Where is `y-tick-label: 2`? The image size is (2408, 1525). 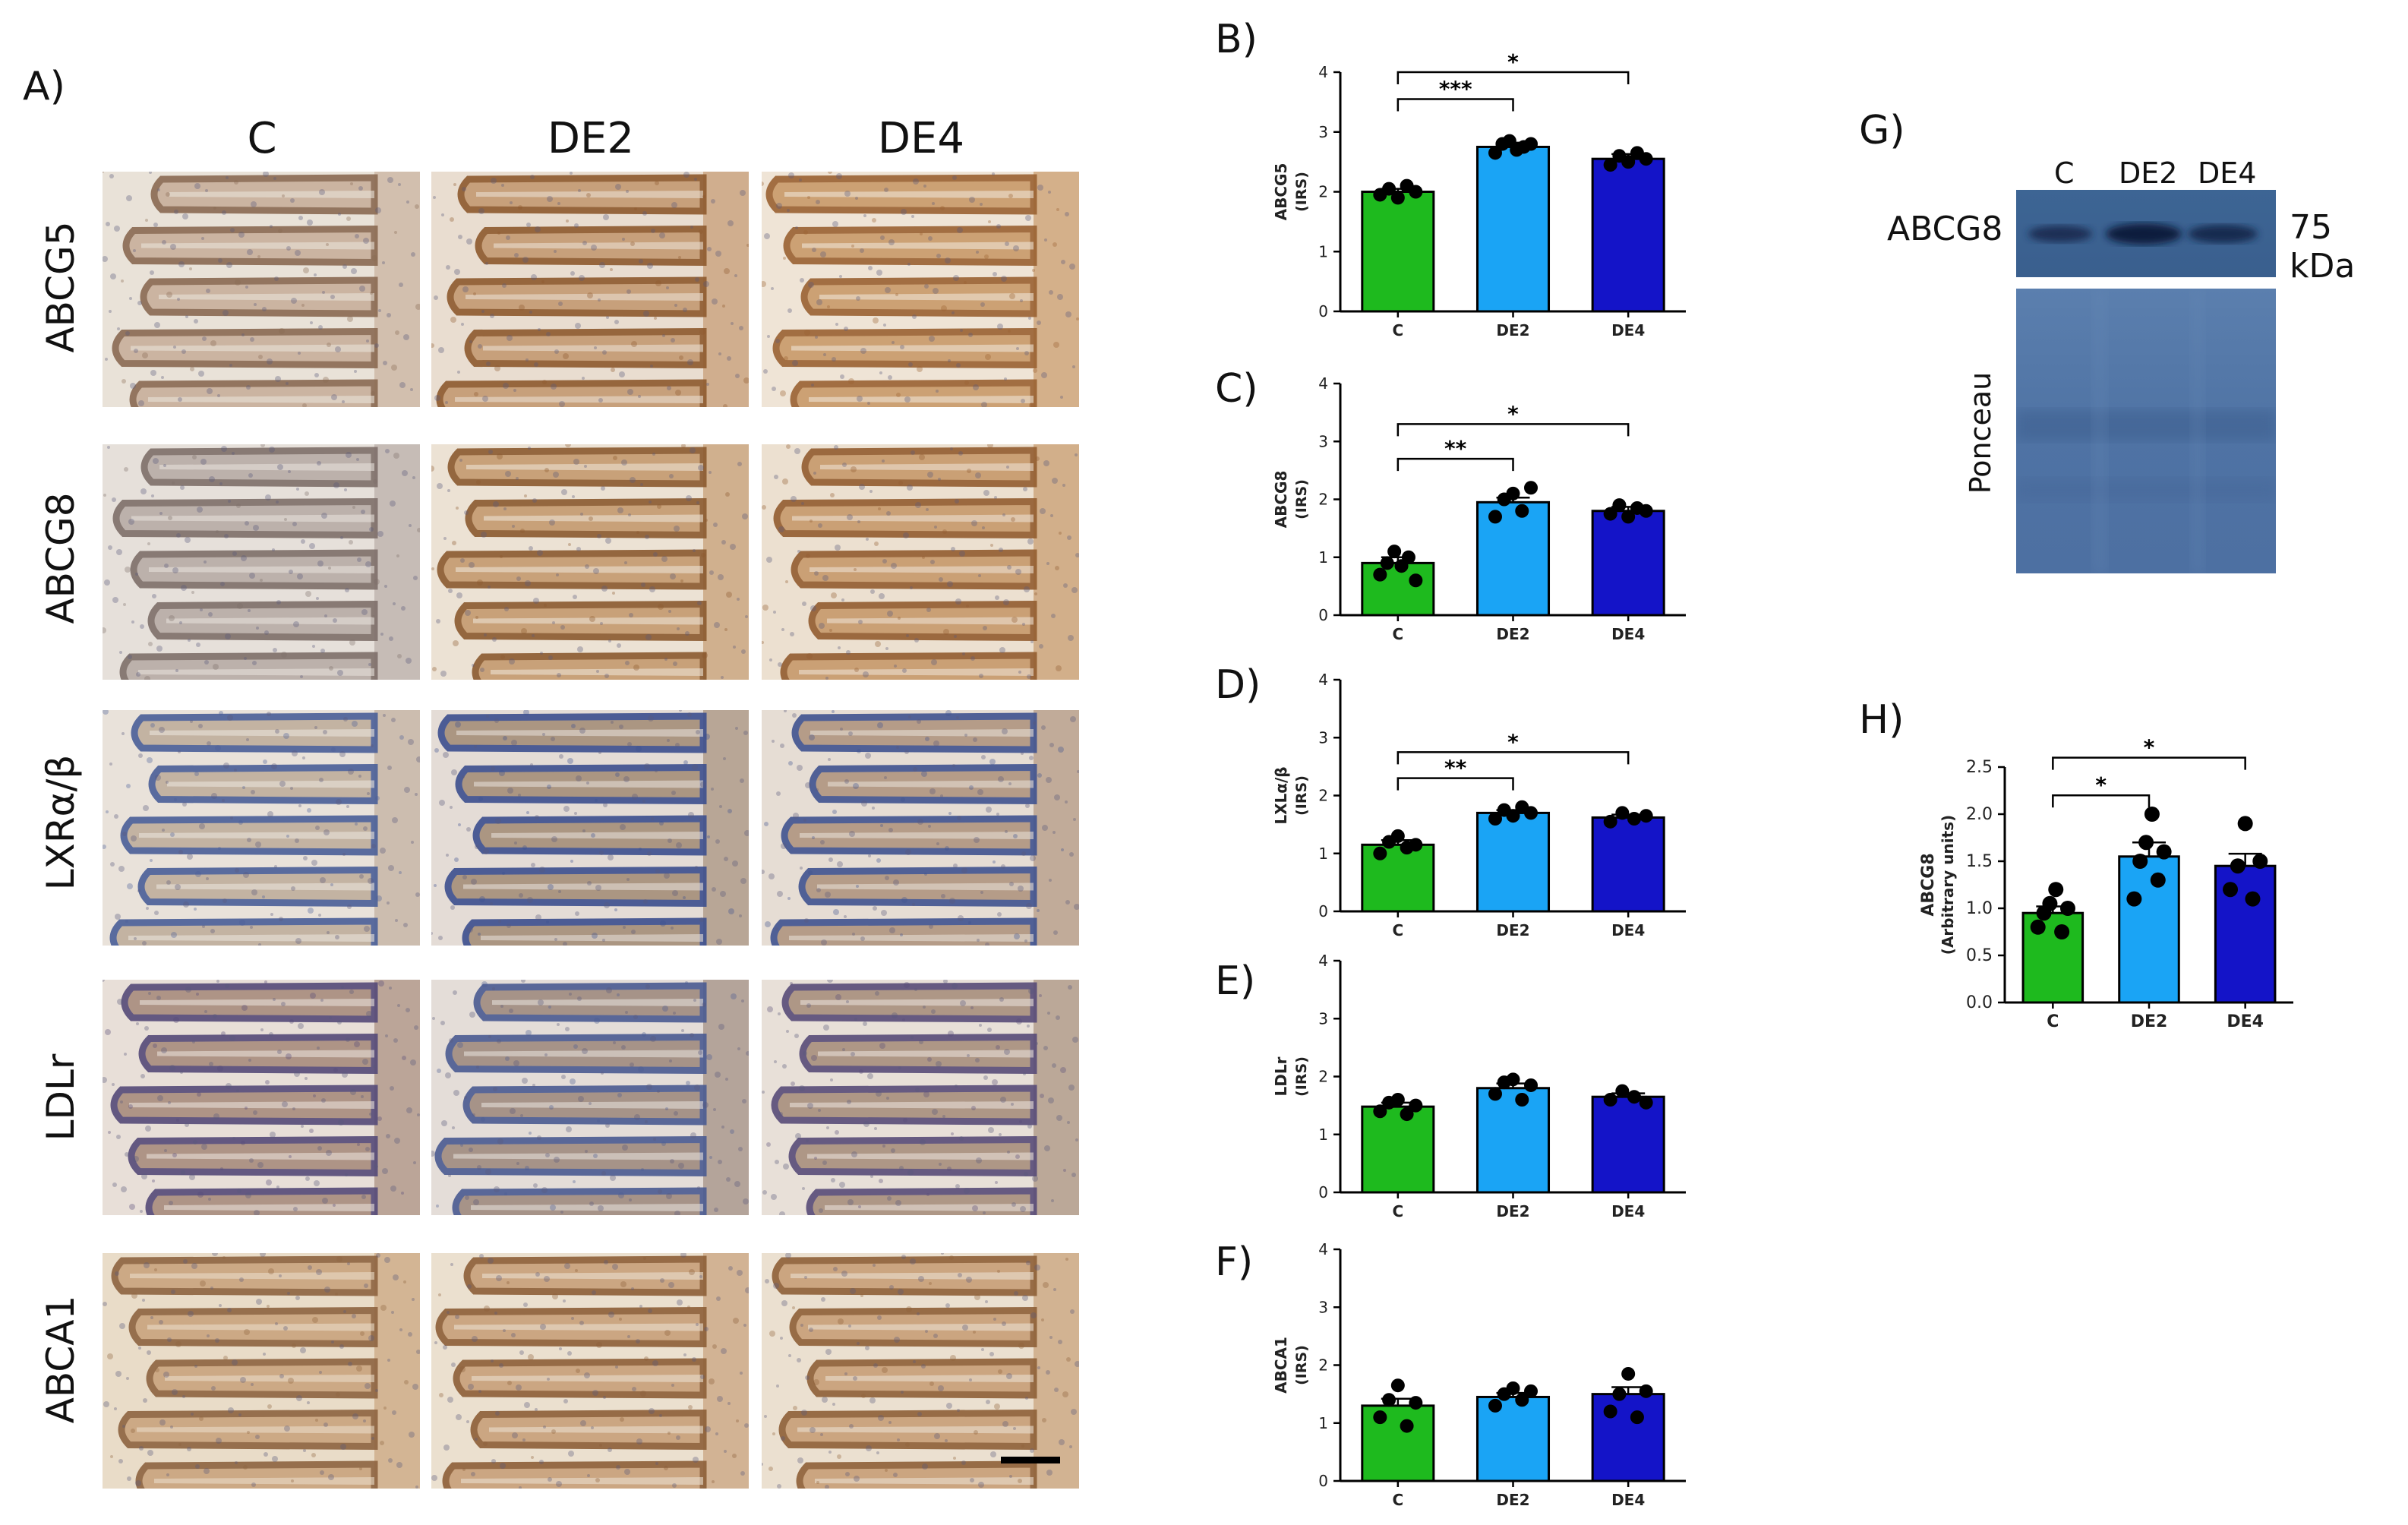
y-tick-label: 2 is located at coordinates (1323, 1365).